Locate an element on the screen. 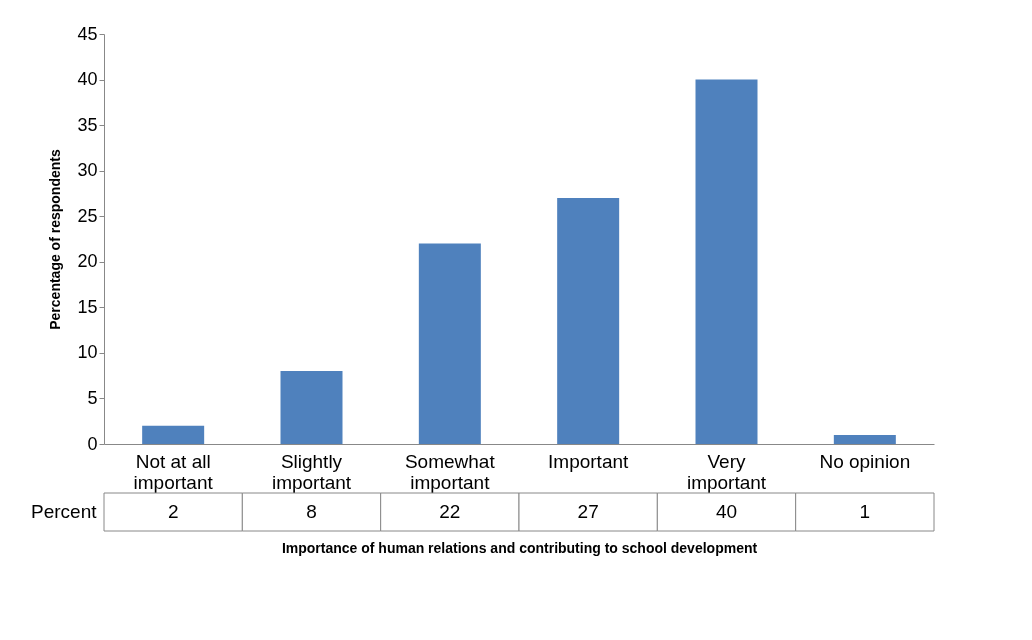 The width and height of the screenshot is (1032, 640). data-label: 27 is located at coordinates (588, 511).